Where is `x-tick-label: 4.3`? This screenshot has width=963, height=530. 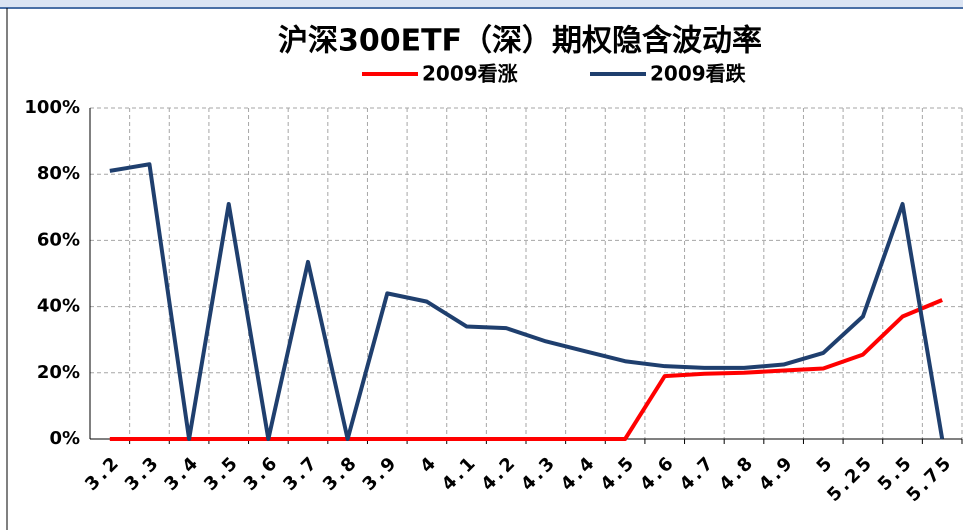
x-tick-label: 4.3 is located at coordinates (539, 473).